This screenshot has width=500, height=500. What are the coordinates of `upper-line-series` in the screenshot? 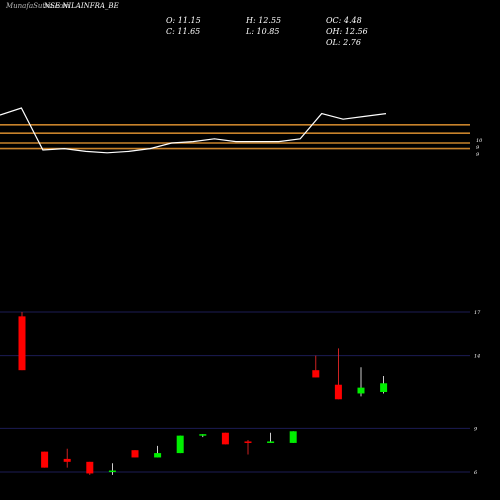 It's located at (193, 130).